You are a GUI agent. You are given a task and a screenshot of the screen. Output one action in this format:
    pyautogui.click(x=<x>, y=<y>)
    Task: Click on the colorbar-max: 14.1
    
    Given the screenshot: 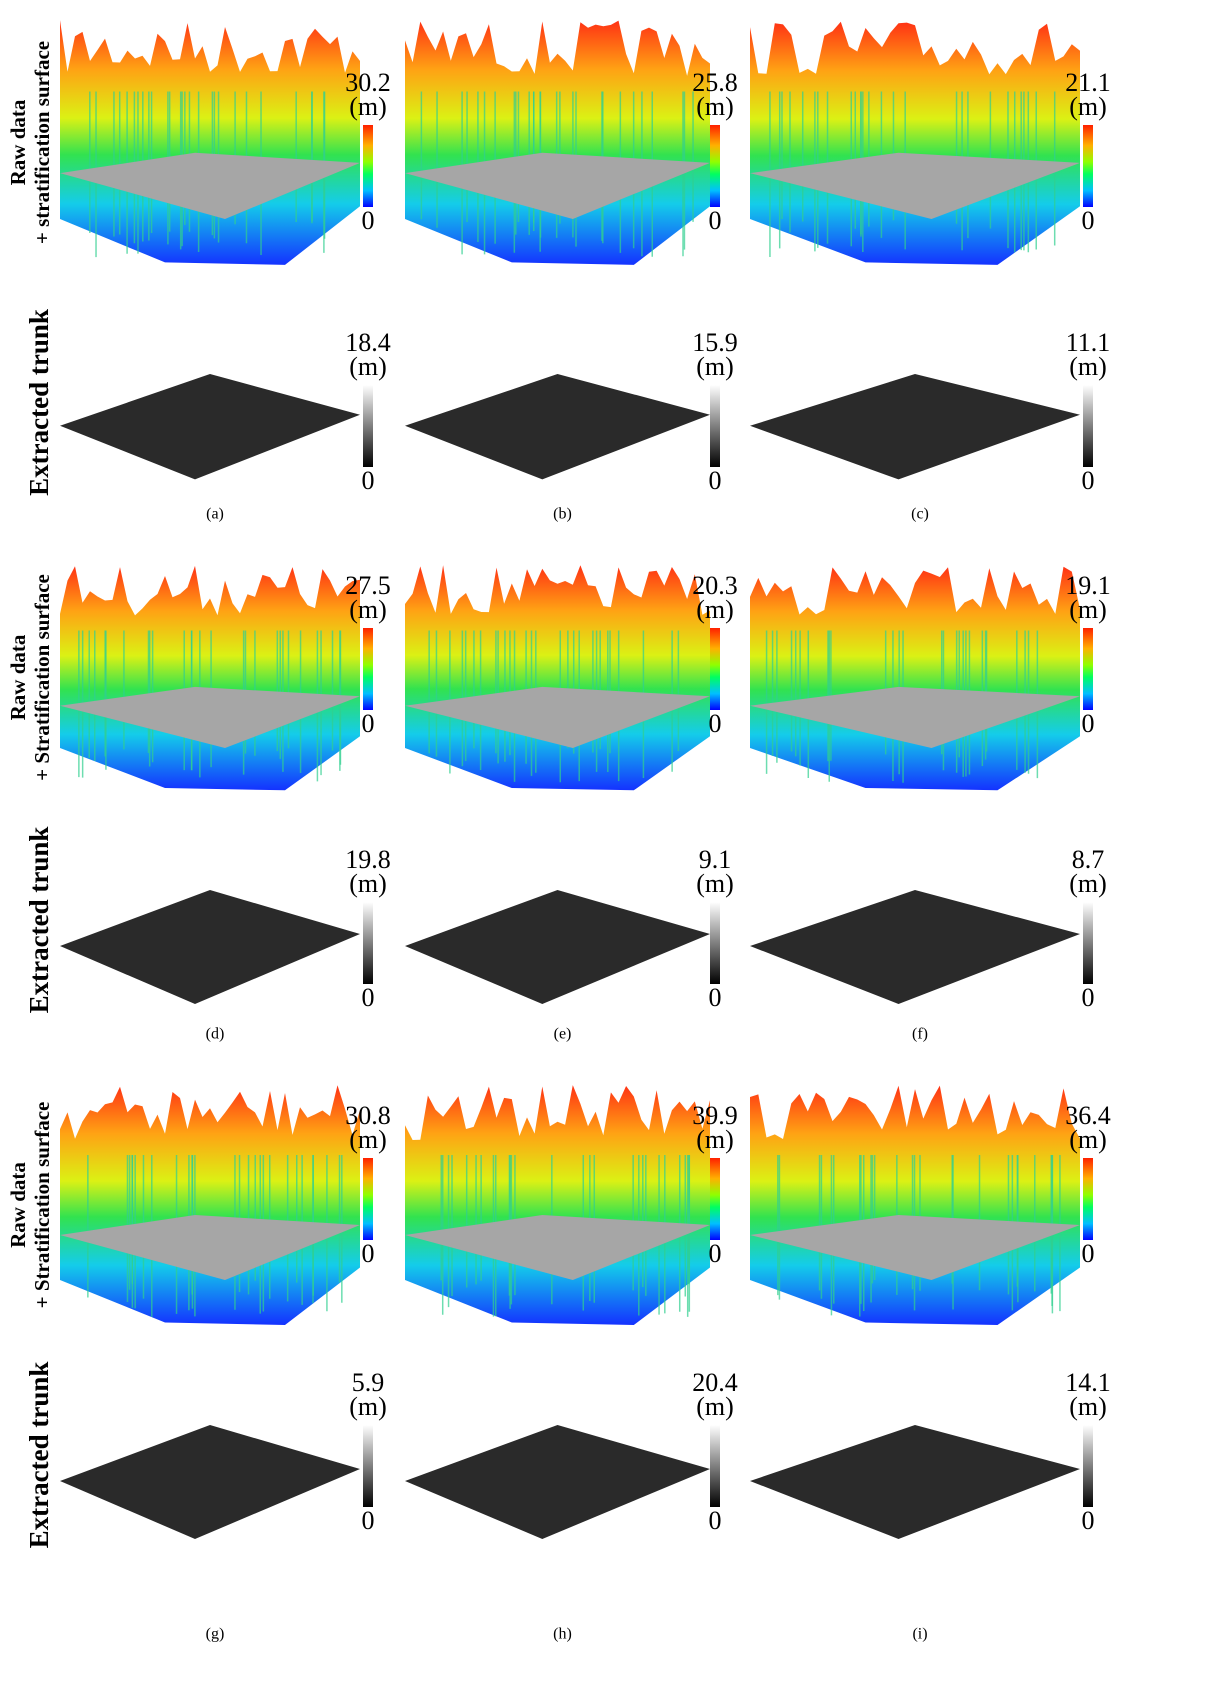 What is the action you would take?
    pyautogui.click(x=1088, y=1382)
    